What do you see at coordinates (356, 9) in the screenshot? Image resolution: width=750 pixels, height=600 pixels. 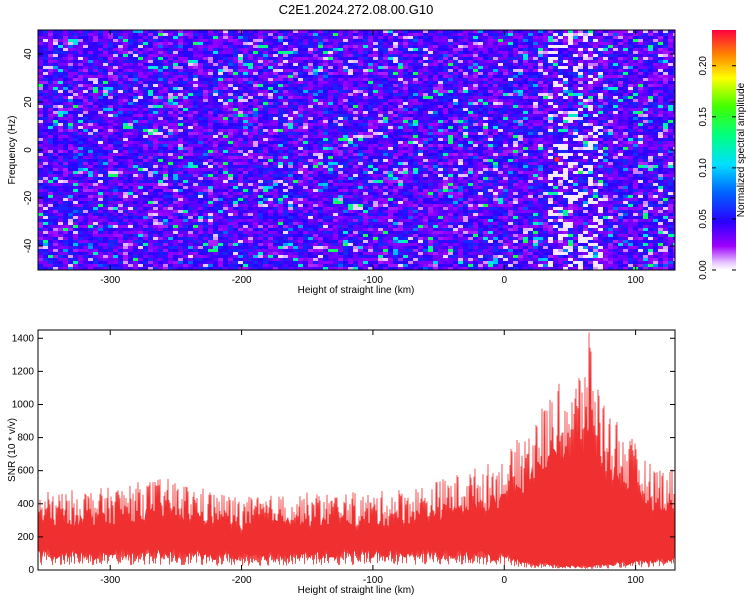 I see `chart-title: C2E1.2024.272.08.00.G10` at bounding box center [356, 9].